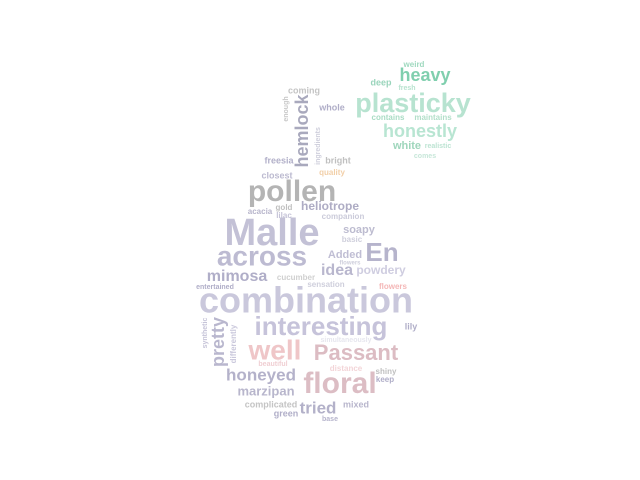  Describe the element at coordinates (279, 160) in the screenshot. I see `word-freesia: freesia` at that location.